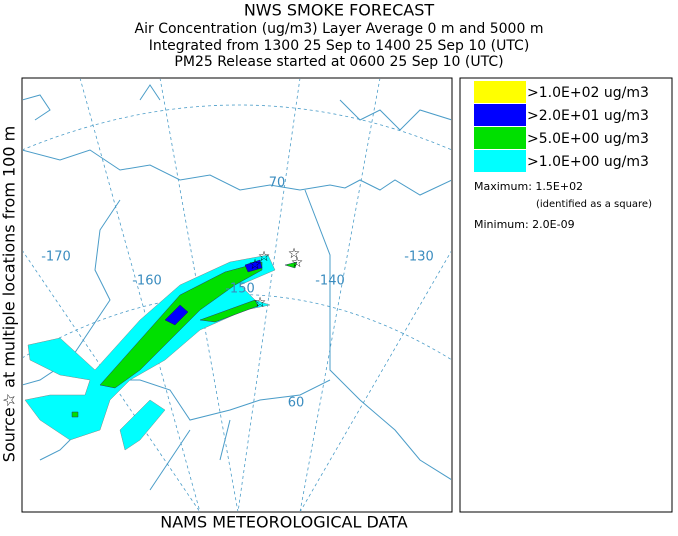 This screenshot has height=536, width=678. I want to click on legend-label: >5.0E+00 ug/m3, so click(588, 139).